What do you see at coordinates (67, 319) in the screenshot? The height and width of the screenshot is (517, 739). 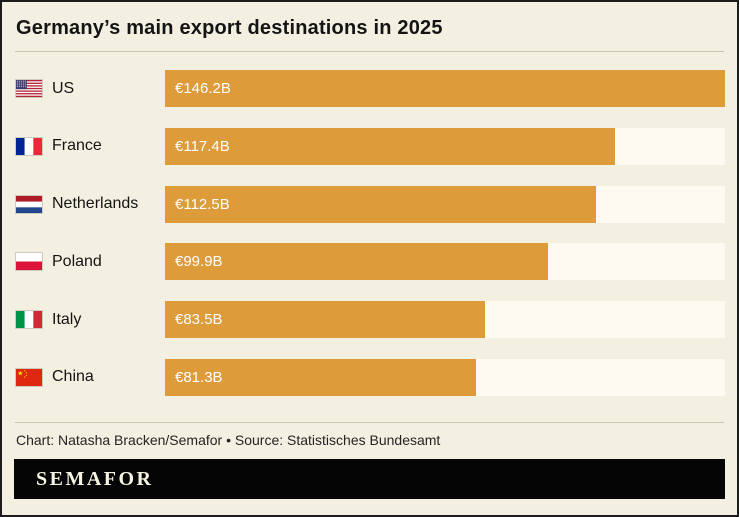 I see `country-label: Italy` at bounding box center [67, 319].